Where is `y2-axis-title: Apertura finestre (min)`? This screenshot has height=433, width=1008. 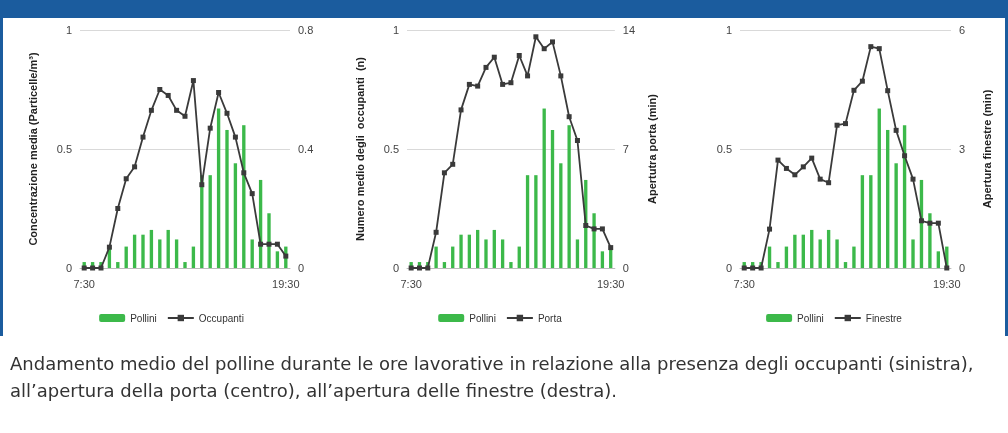
y2-axis-title: Apertura finestre (min) is located at coordinates (986, 149).